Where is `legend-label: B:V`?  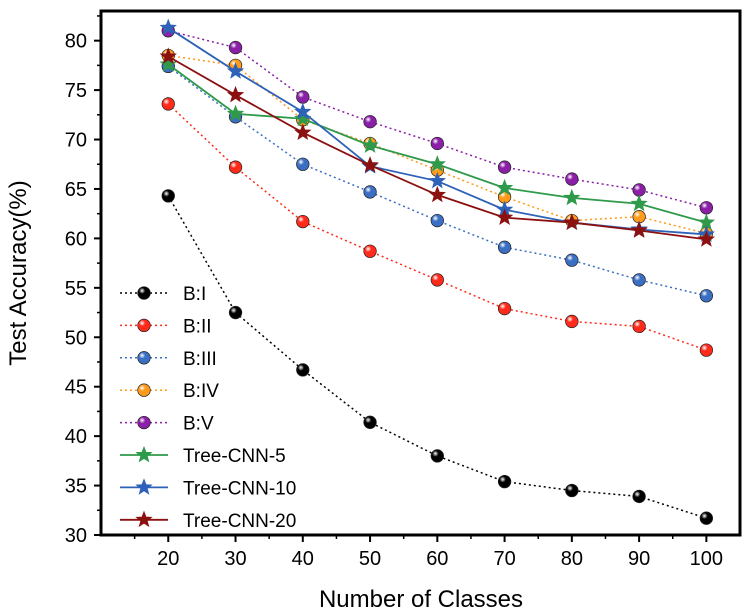
legend-label: B:V is located at coordinates (198, 424).